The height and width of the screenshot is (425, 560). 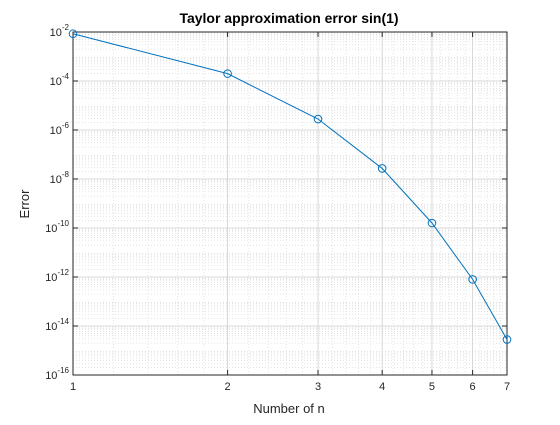 I want to click on x-tick-label: 2, so click(x=228, y=387).